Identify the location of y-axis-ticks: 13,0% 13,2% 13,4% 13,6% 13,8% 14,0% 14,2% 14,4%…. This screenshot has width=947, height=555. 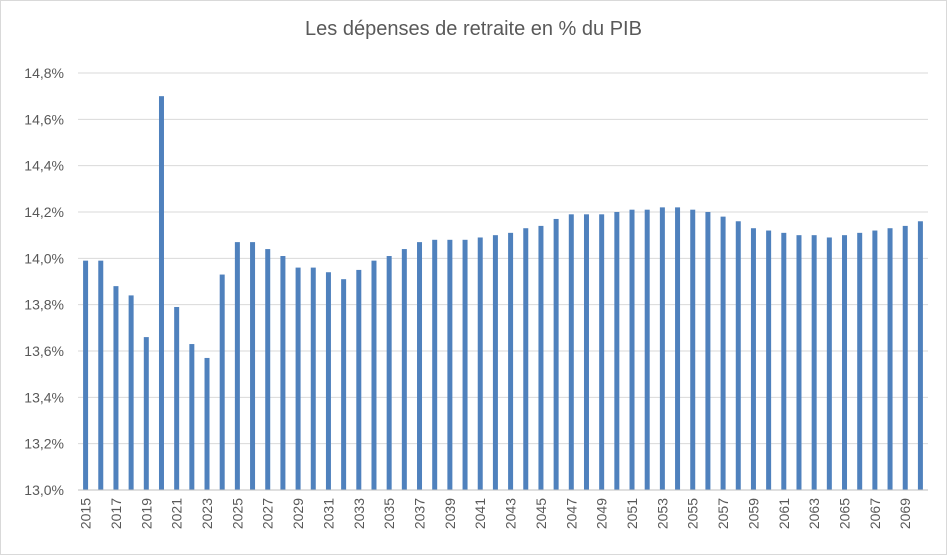
(44, 281).